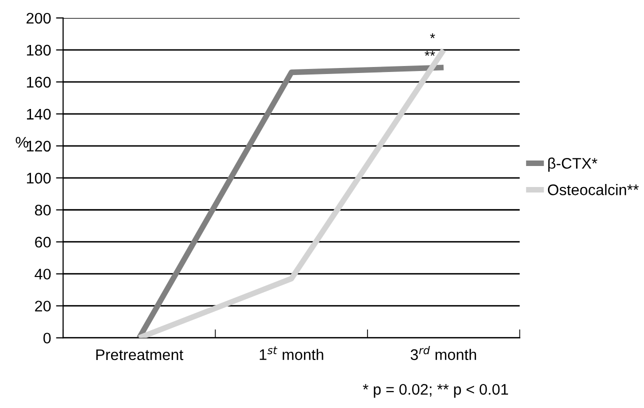  What do you see at coordinates (573, 165) in the screenshot?
I see `legend-label: β-CTX*` at bounding box center [573, 165].